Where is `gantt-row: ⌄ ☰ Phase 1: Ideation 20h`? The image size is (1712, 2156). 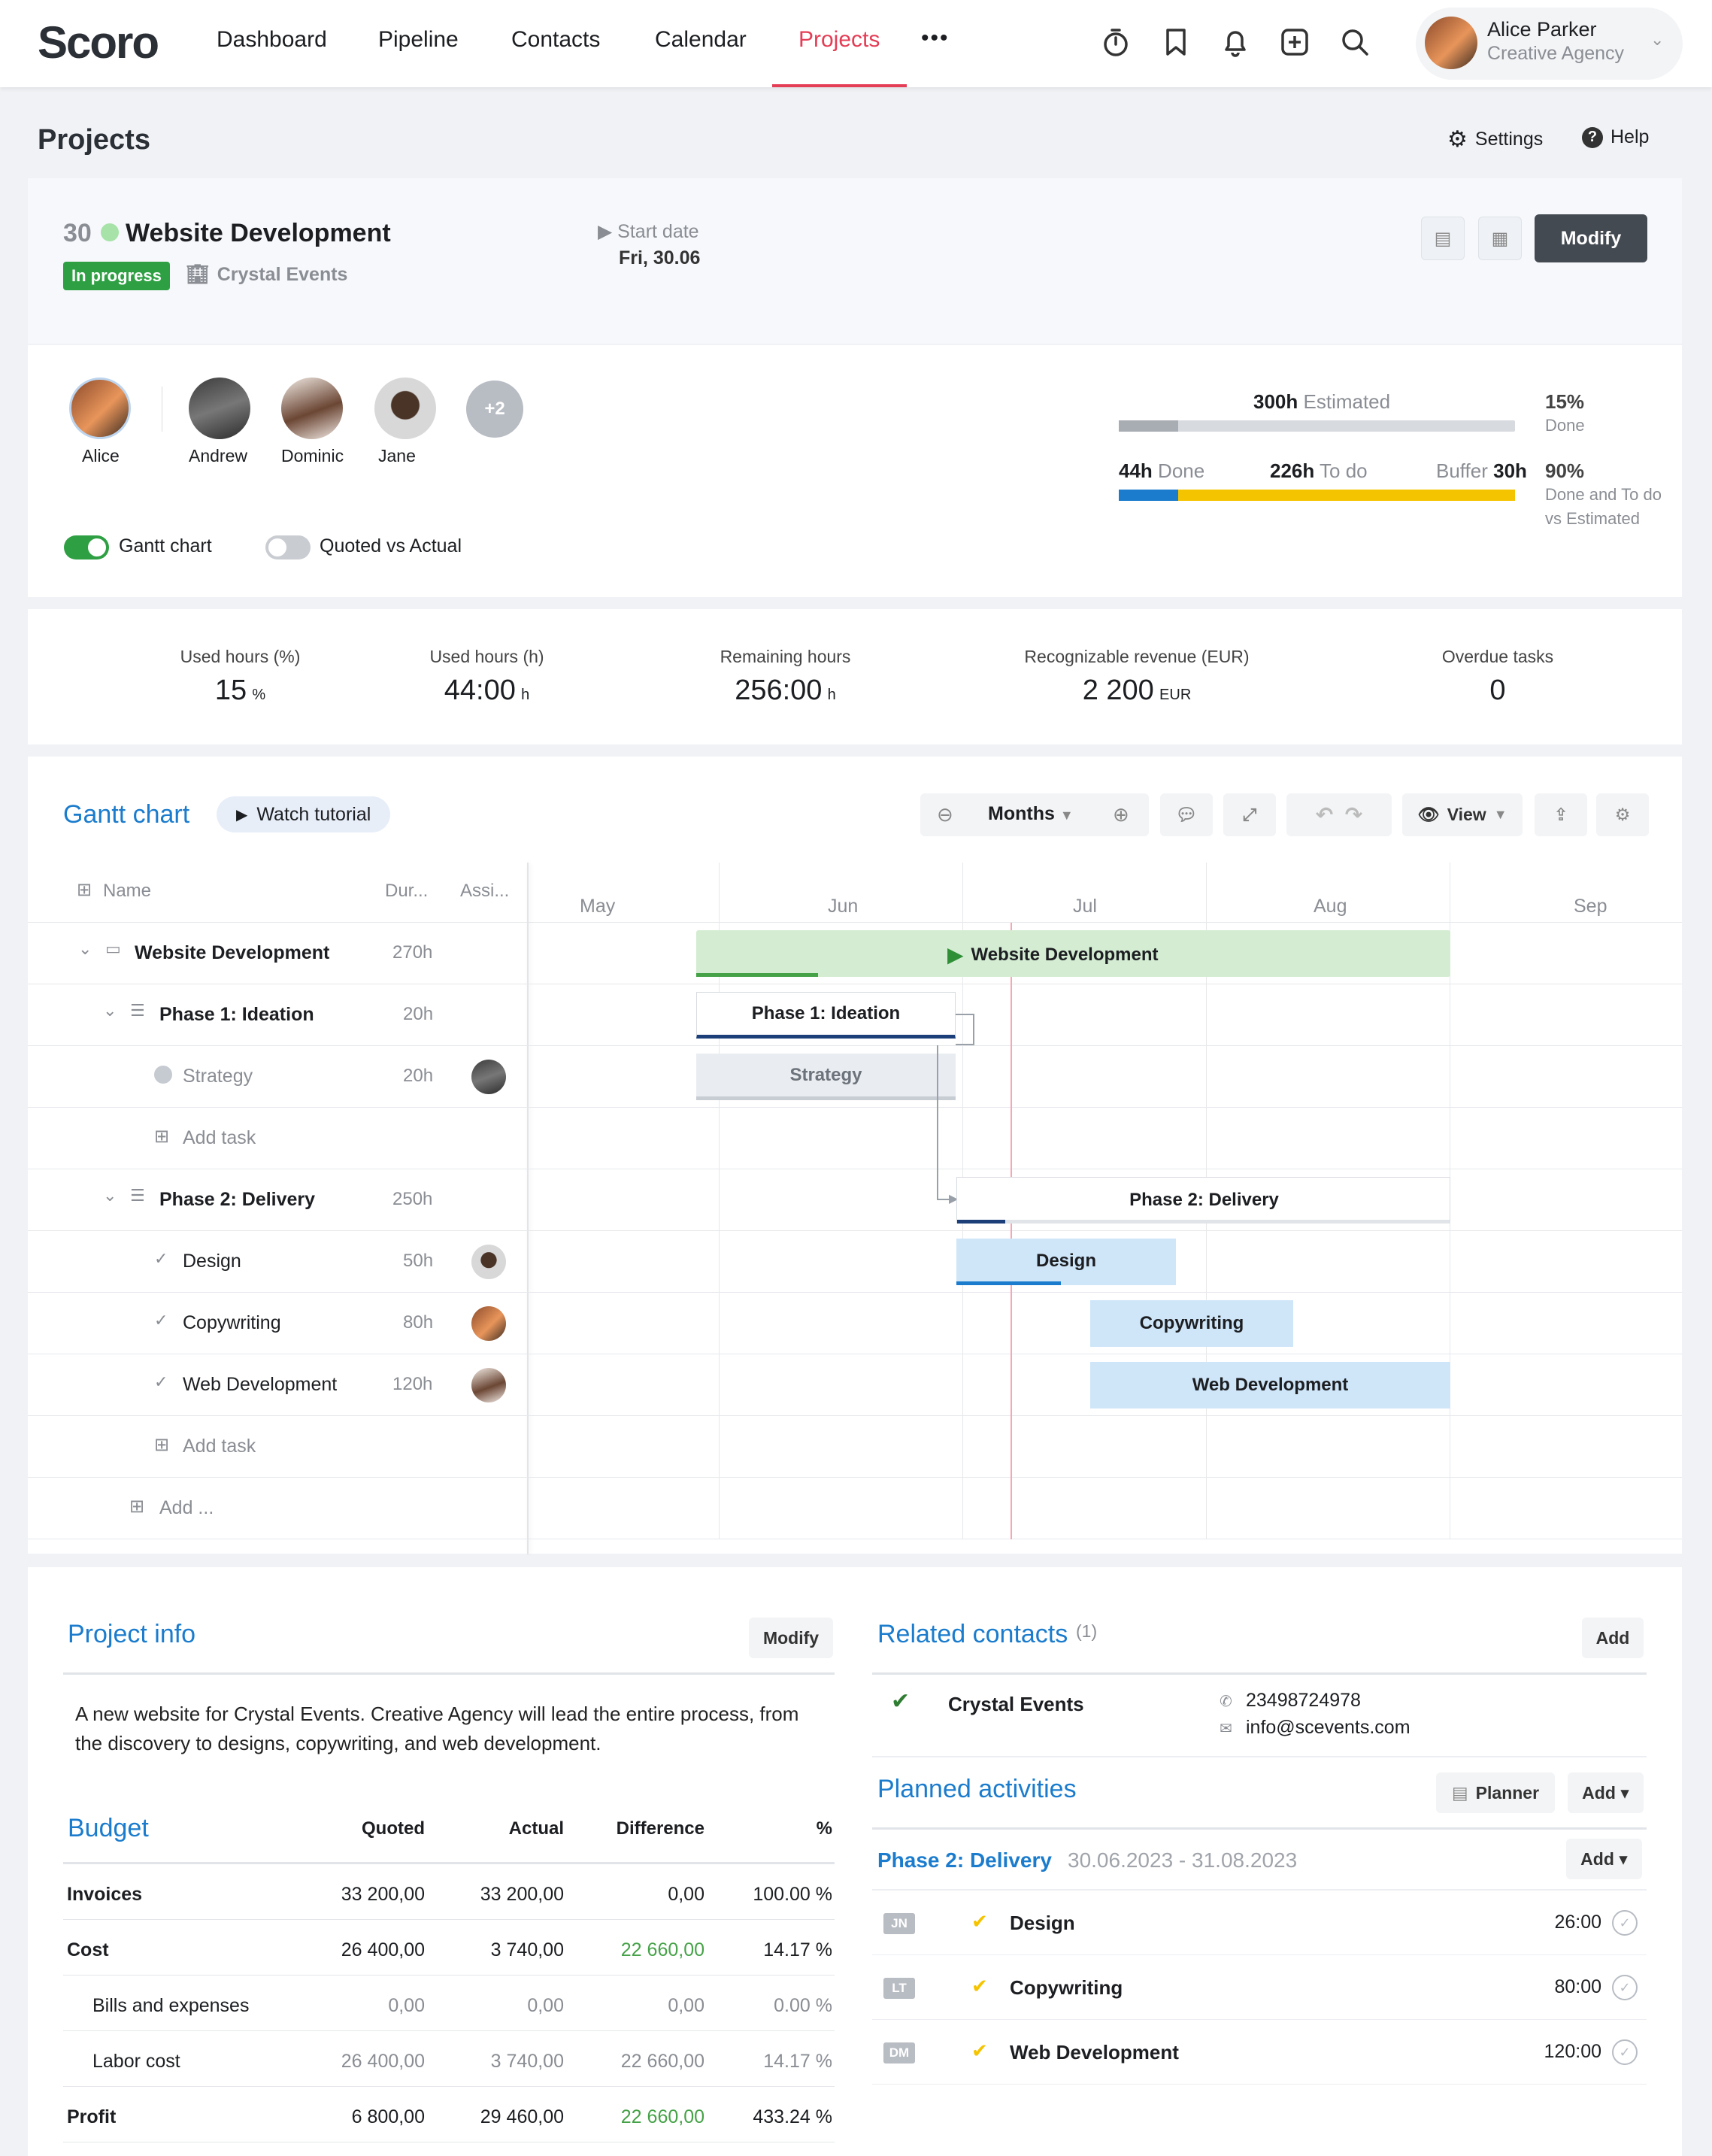 gantt-row: ⌄ ☰ Phase 1: Ideation 20h is located at coordinates (278, 1015).